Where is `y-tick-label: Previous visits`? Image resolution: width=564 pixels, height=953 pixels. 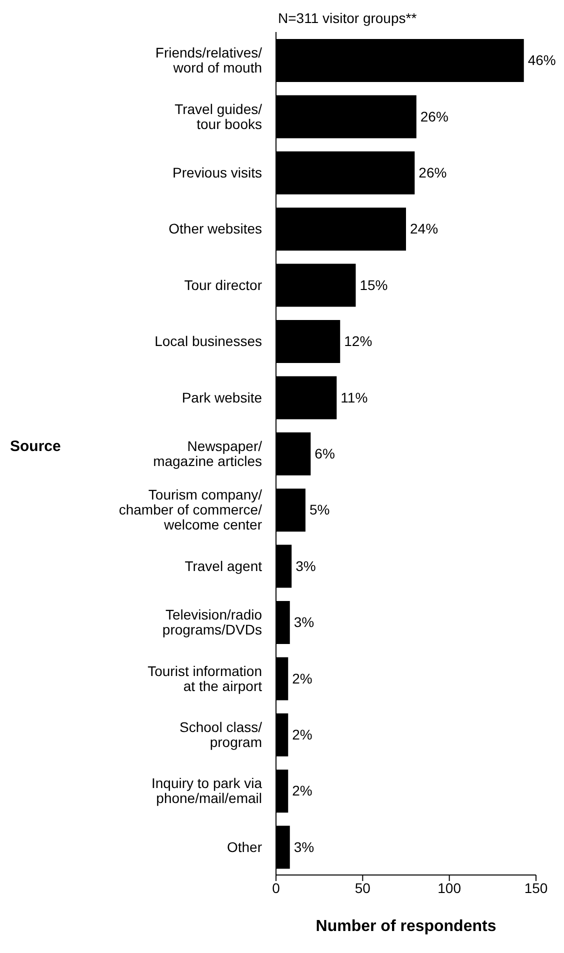
y-tick-label: Previous visits is located at coordinates (217, 172).